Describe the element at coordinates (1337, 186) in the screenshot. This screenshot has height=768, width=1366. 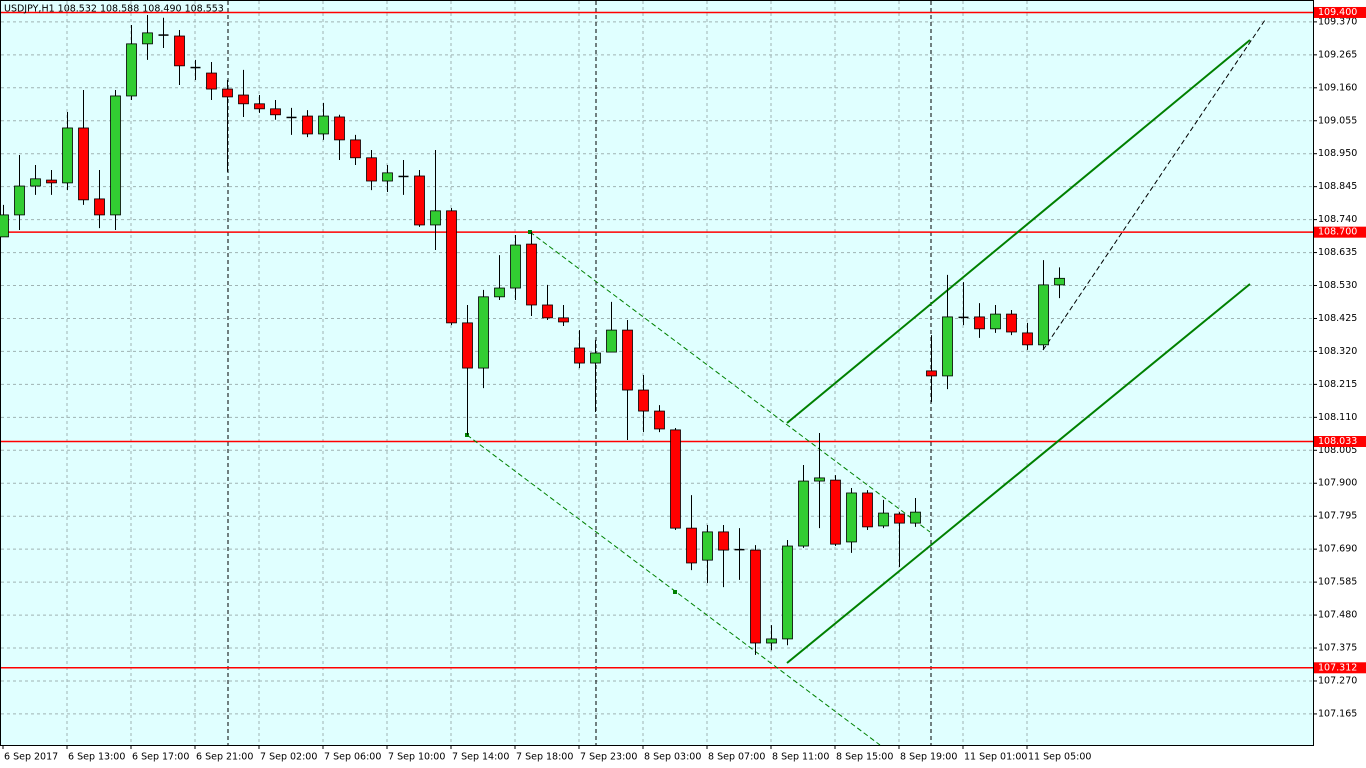
I see `y-tick-label: 108.845` at that location.